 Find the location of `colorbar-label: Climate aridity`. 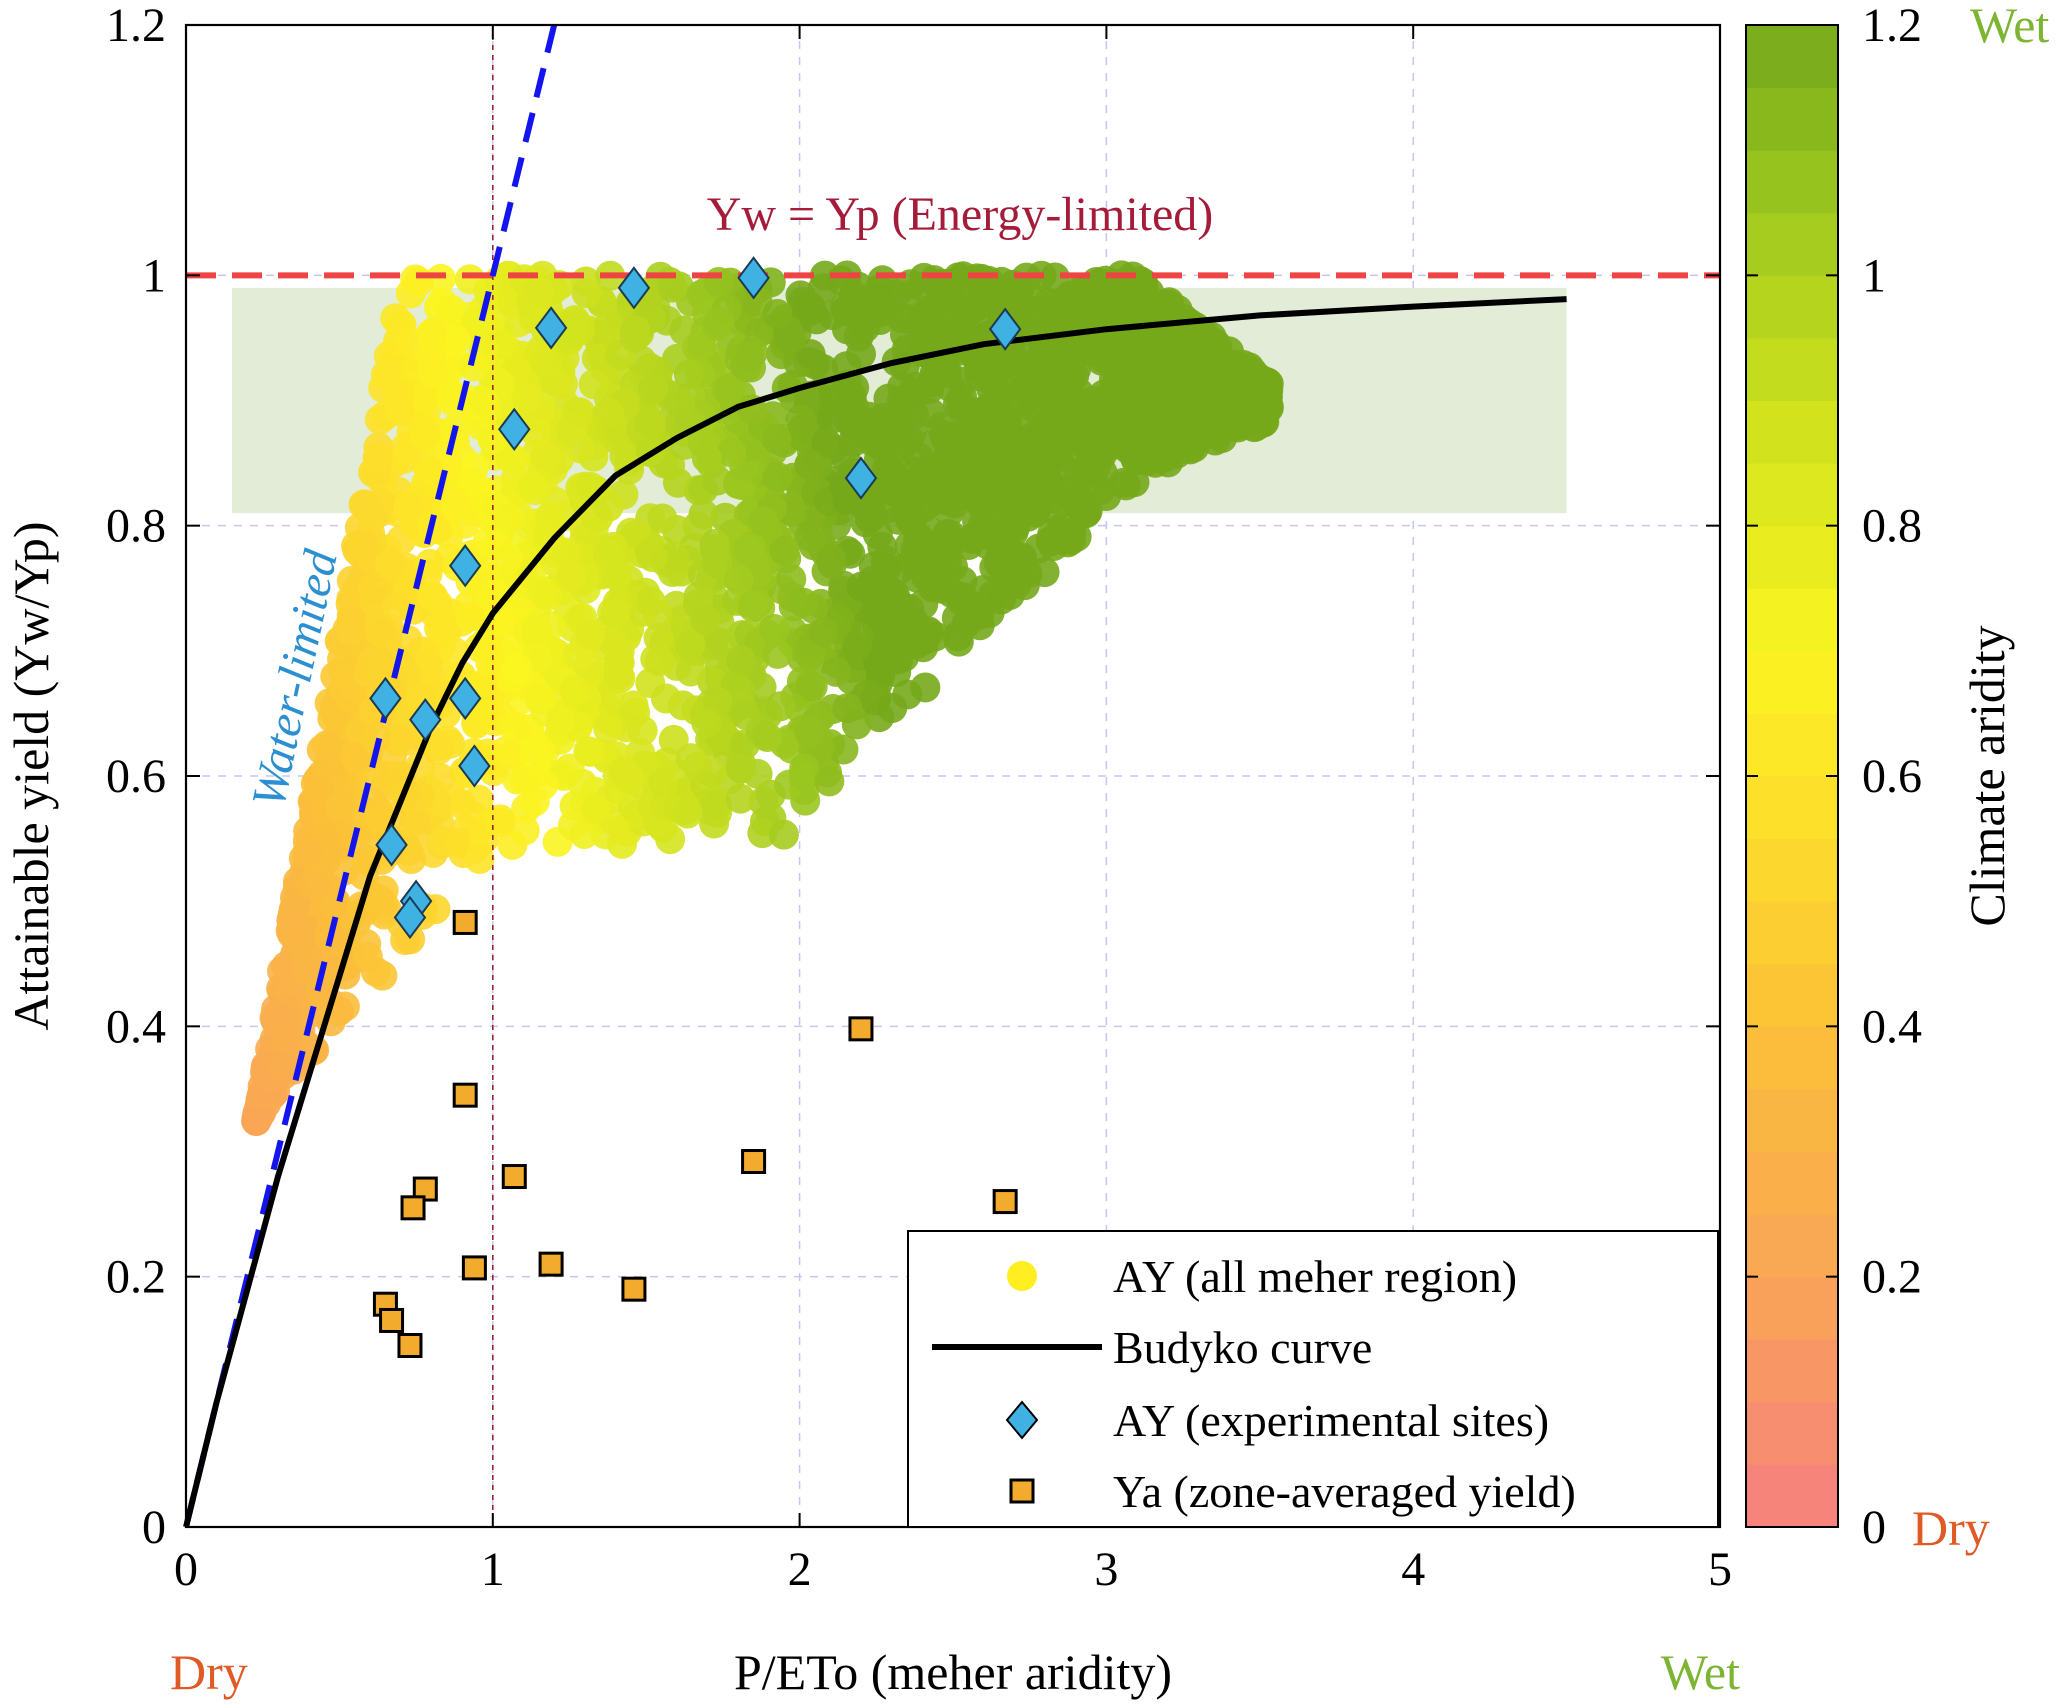

colorbar-label: Climate aridity is located at coordinates (1987, 775).